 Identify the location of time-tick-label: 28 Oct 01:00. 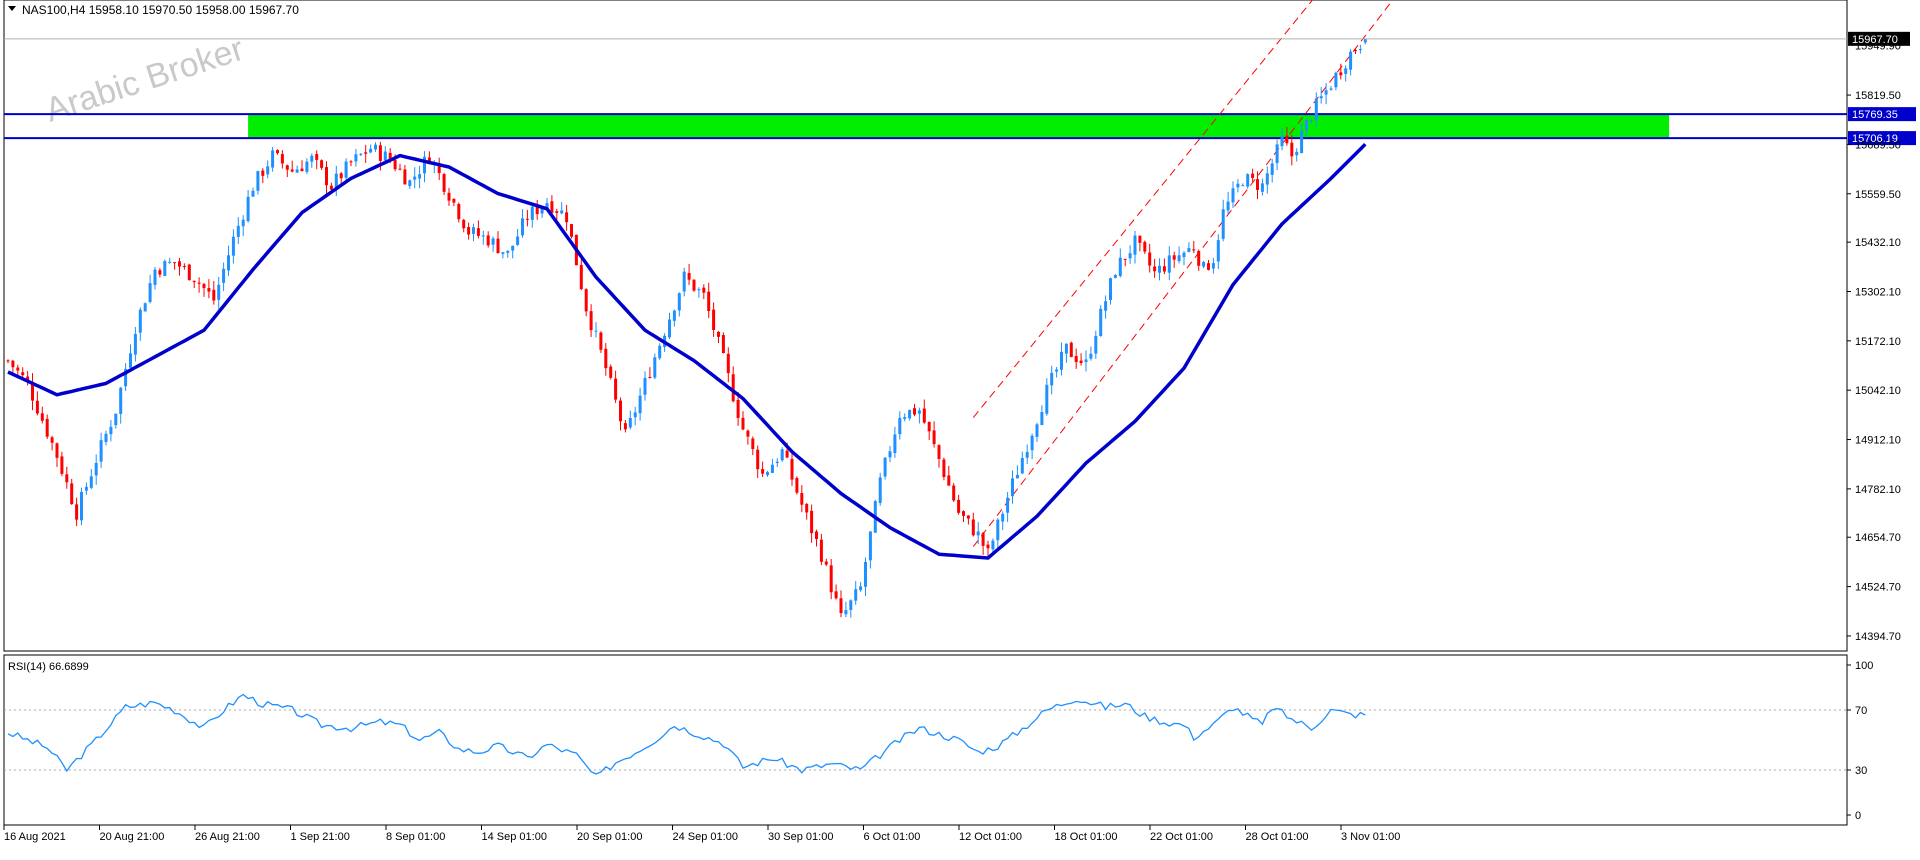
(1277, 837).